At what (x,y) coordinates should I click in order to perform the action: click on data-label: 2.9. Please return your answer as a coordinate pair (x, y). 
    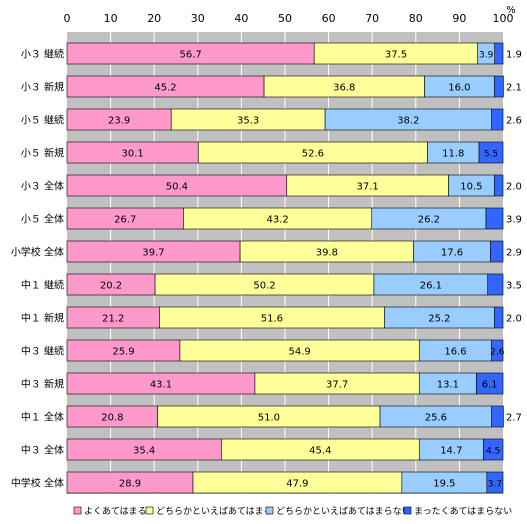
    Looking at the image, I should click on (514, 253).